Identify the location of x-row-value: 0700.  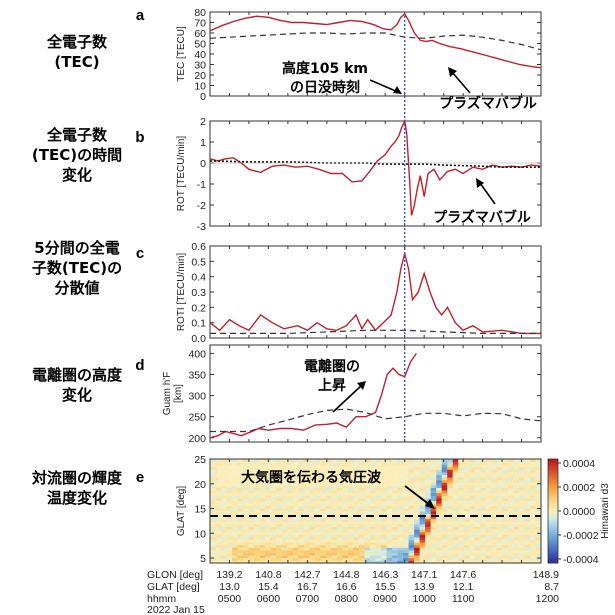
(308, 599).